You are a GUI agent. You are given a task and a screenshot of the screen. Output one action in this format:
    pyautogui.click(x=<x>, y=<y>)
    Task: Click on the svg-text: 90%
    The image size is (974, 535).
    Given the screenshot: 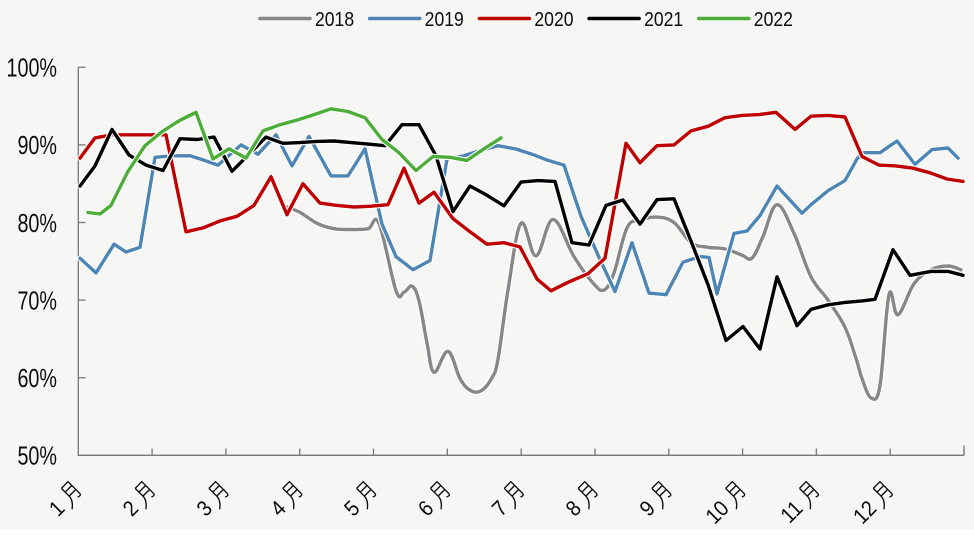 What is the action you would take?
    pyautogui.click(x=37, y=145)
    